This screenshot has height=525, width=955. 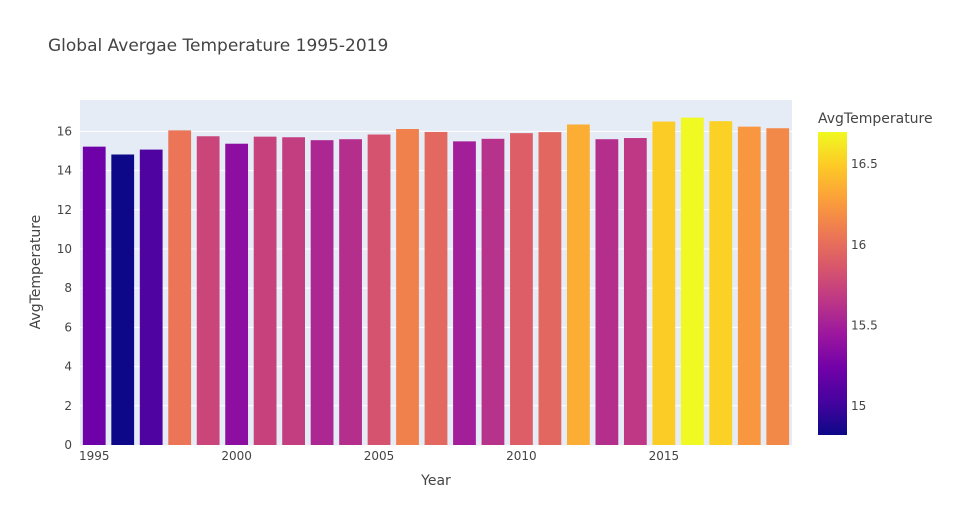 I want to click on bar-2011, so click(x=550, y=289).